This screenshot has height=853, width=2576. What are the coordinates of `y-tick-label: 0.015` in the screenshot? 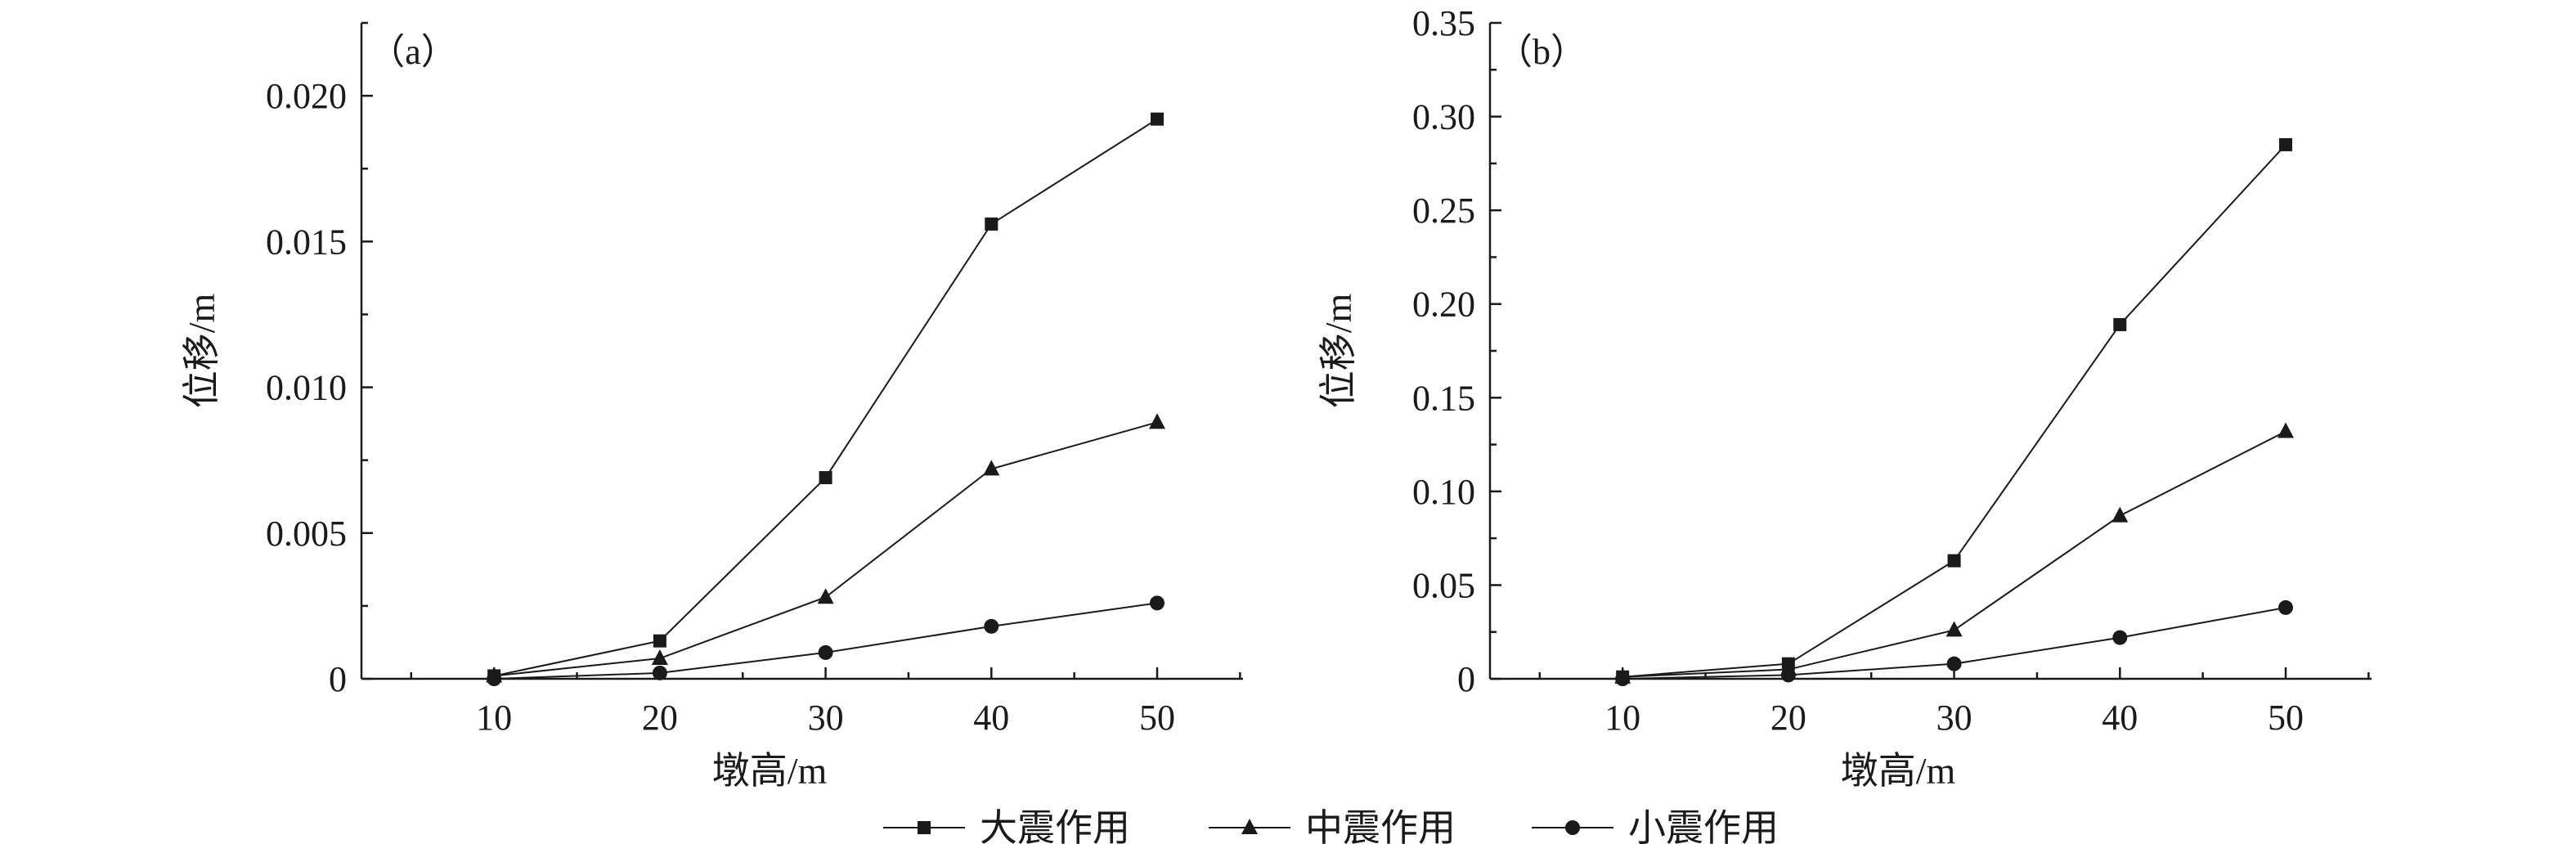 It's located at (307, 242).